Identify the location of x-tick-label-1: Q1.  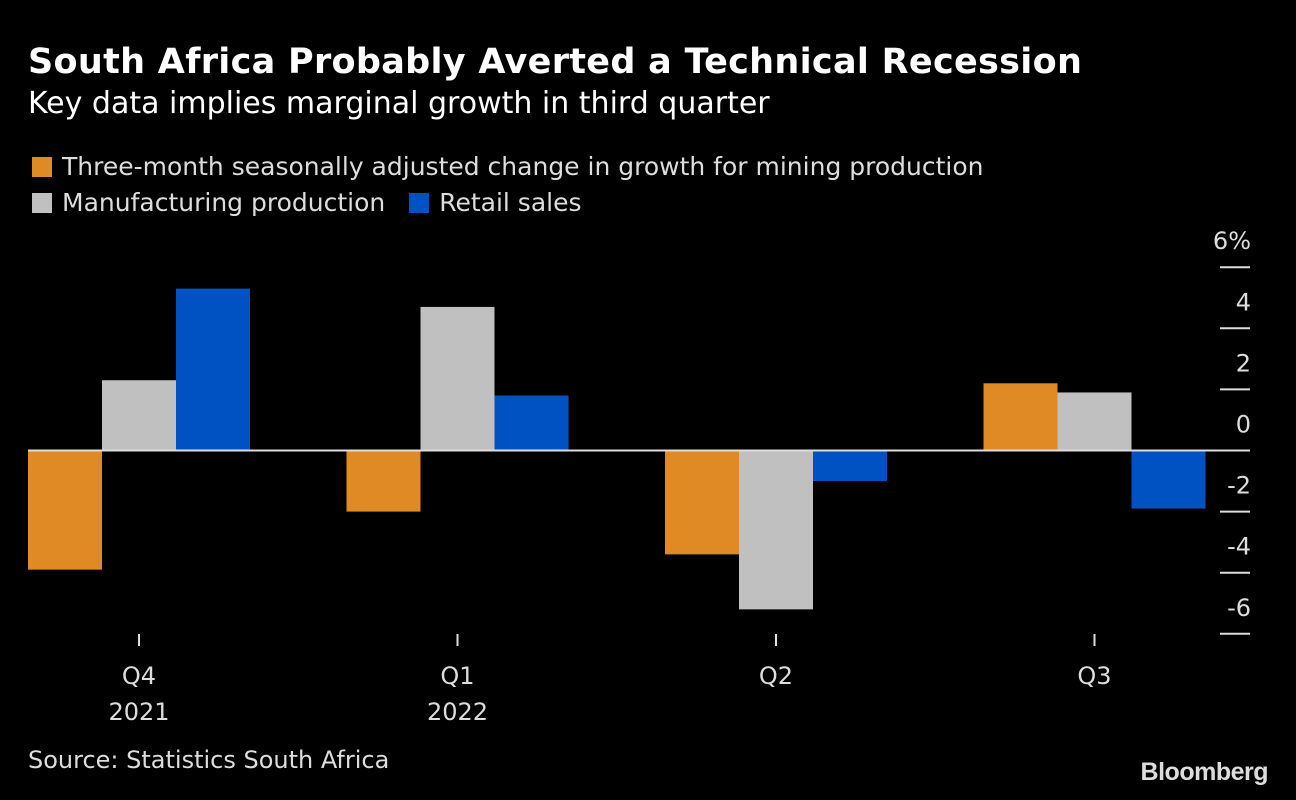
(457, 676).